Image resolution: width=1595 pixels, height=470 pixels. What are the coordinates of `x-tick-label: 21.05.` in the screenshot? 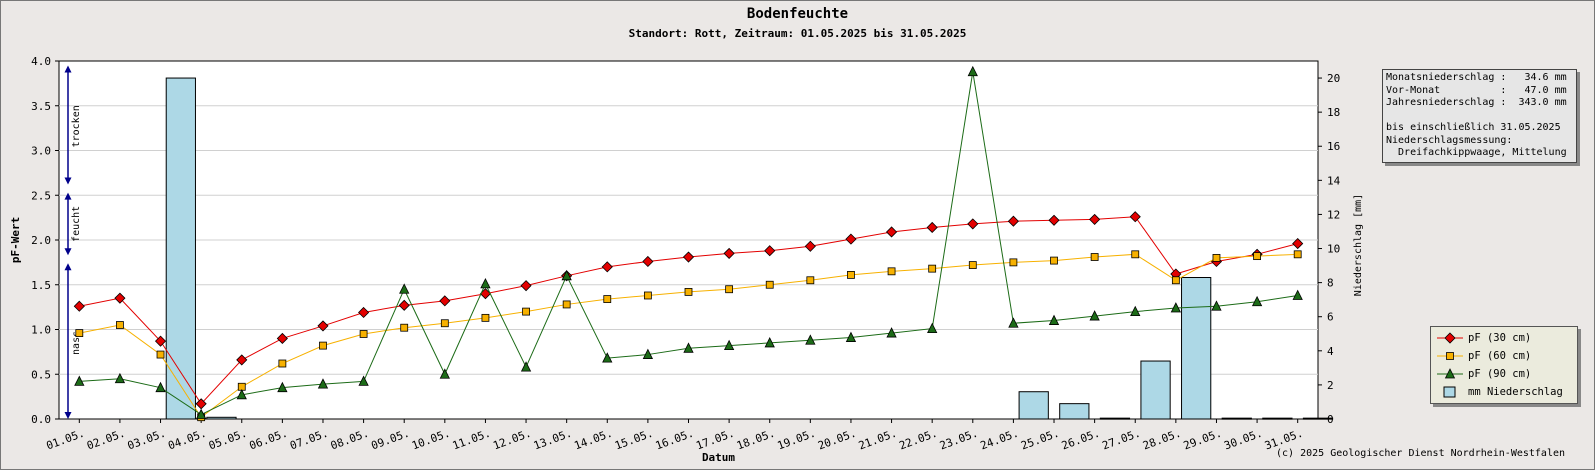 It's located at (878, 440).